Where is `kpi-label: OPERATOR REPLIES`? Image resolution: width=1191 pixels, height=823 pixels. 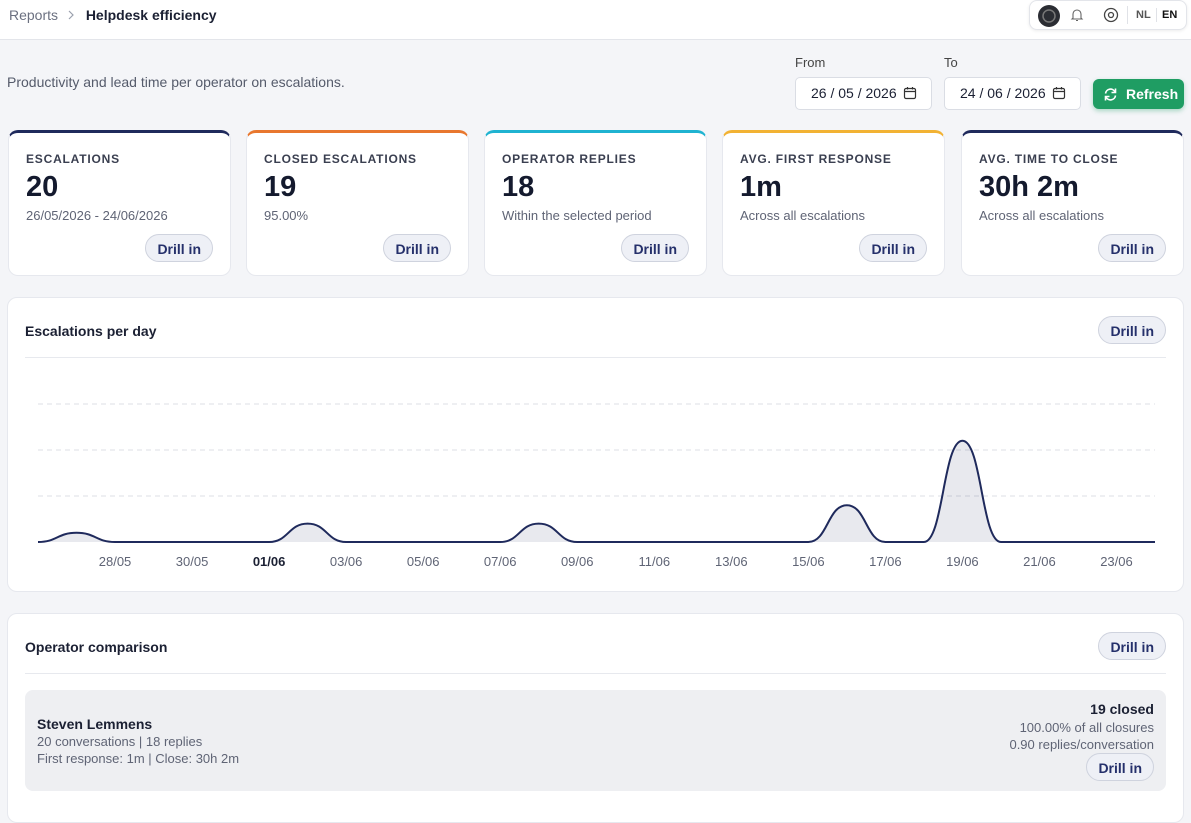
kpi-label: OPERATOR REPLIES is located at coordinates (569, 159).